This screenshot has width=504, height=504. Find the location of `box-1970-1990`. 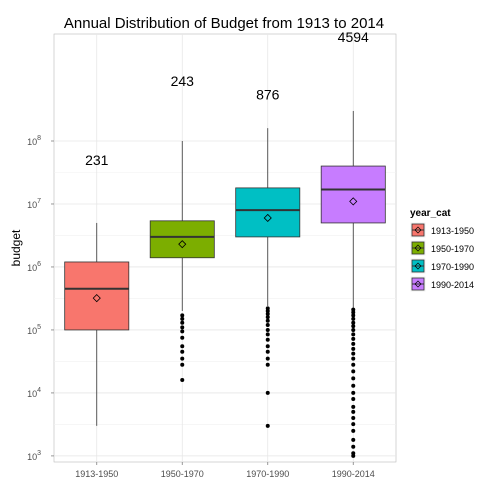

box-1970-1990 is located at coordinates (268, 212).